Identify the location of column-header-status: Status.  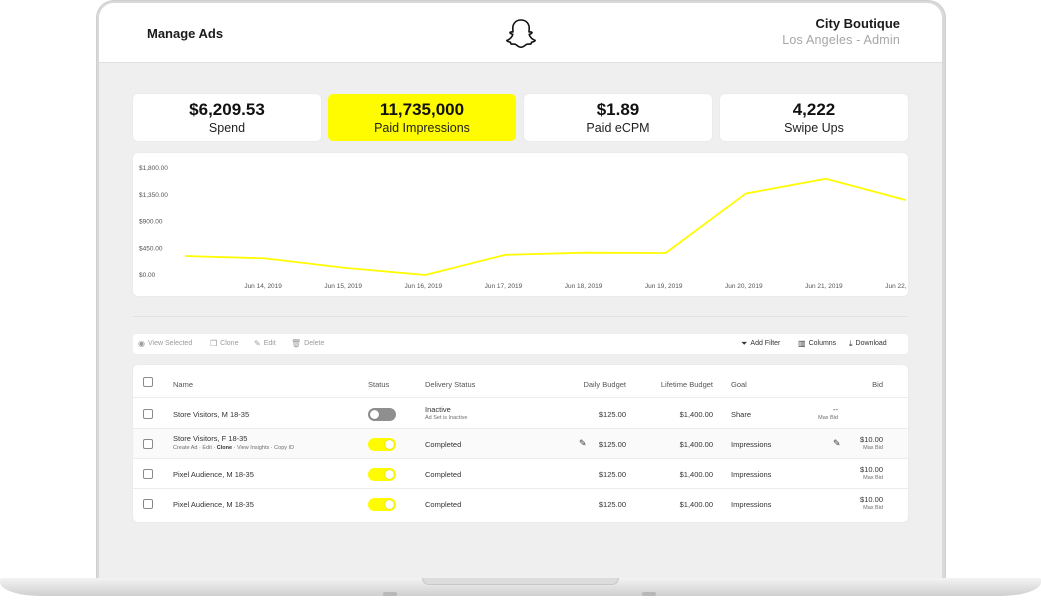
(379, 384).